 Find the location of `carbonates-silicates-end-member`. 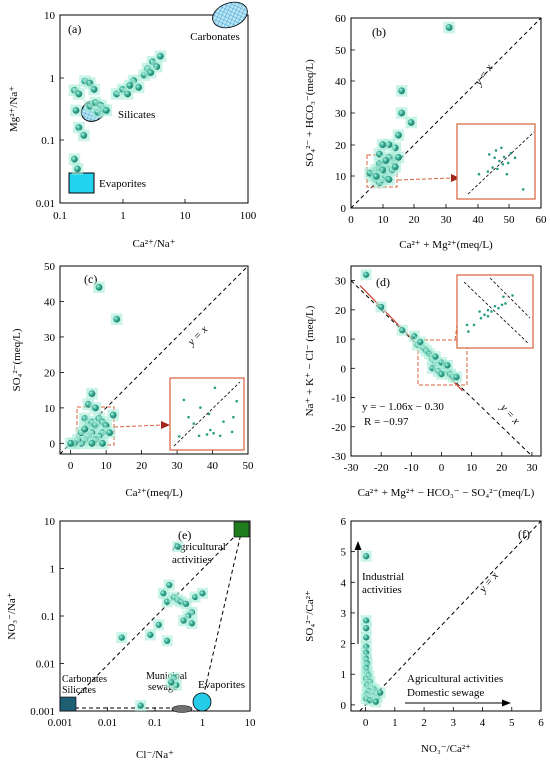

carbonates-silicates-end-member is located at coordinates (68, 704).